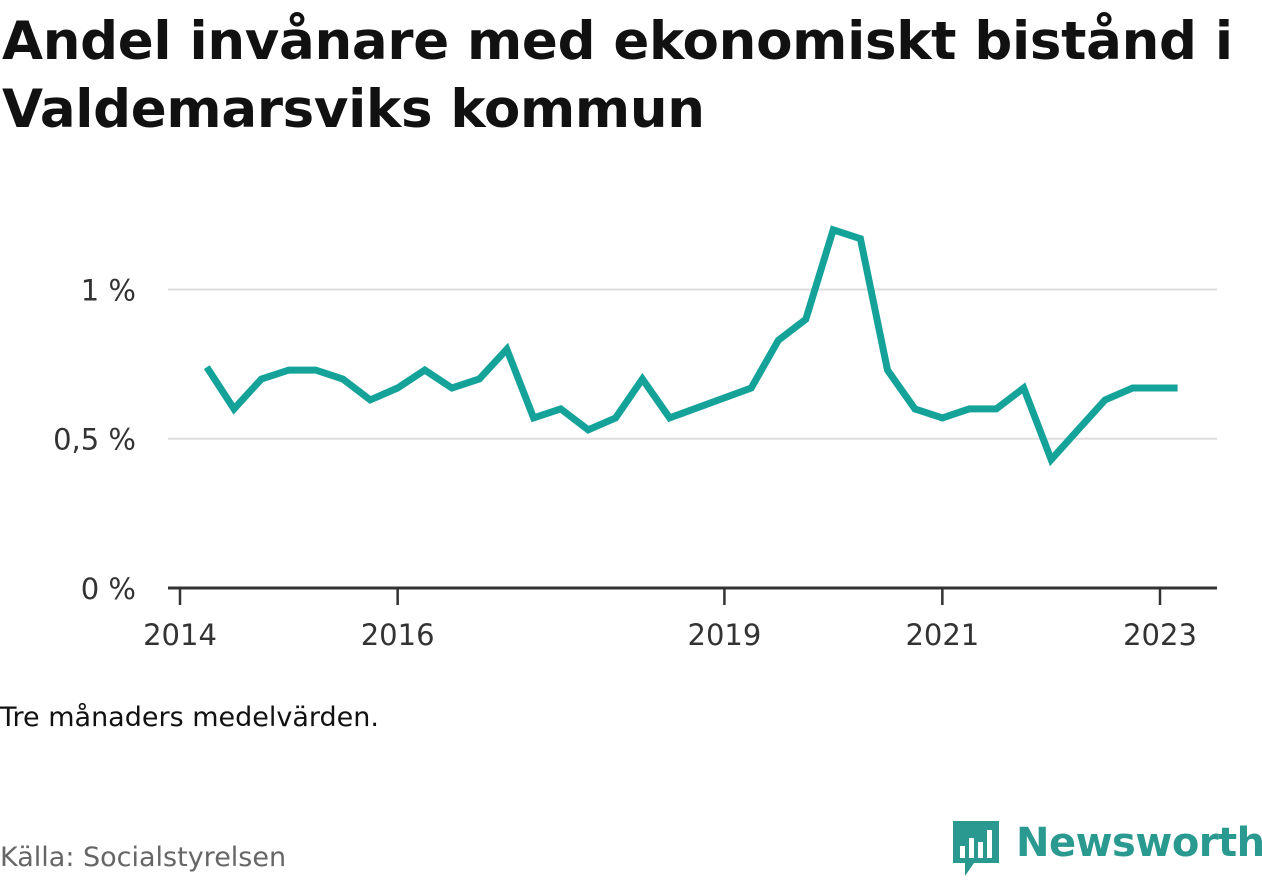  What do you see at coordinates (108, 589) in the screenshot?
I see `y-tick-label: 0 %` at bounding box center [108, 589].